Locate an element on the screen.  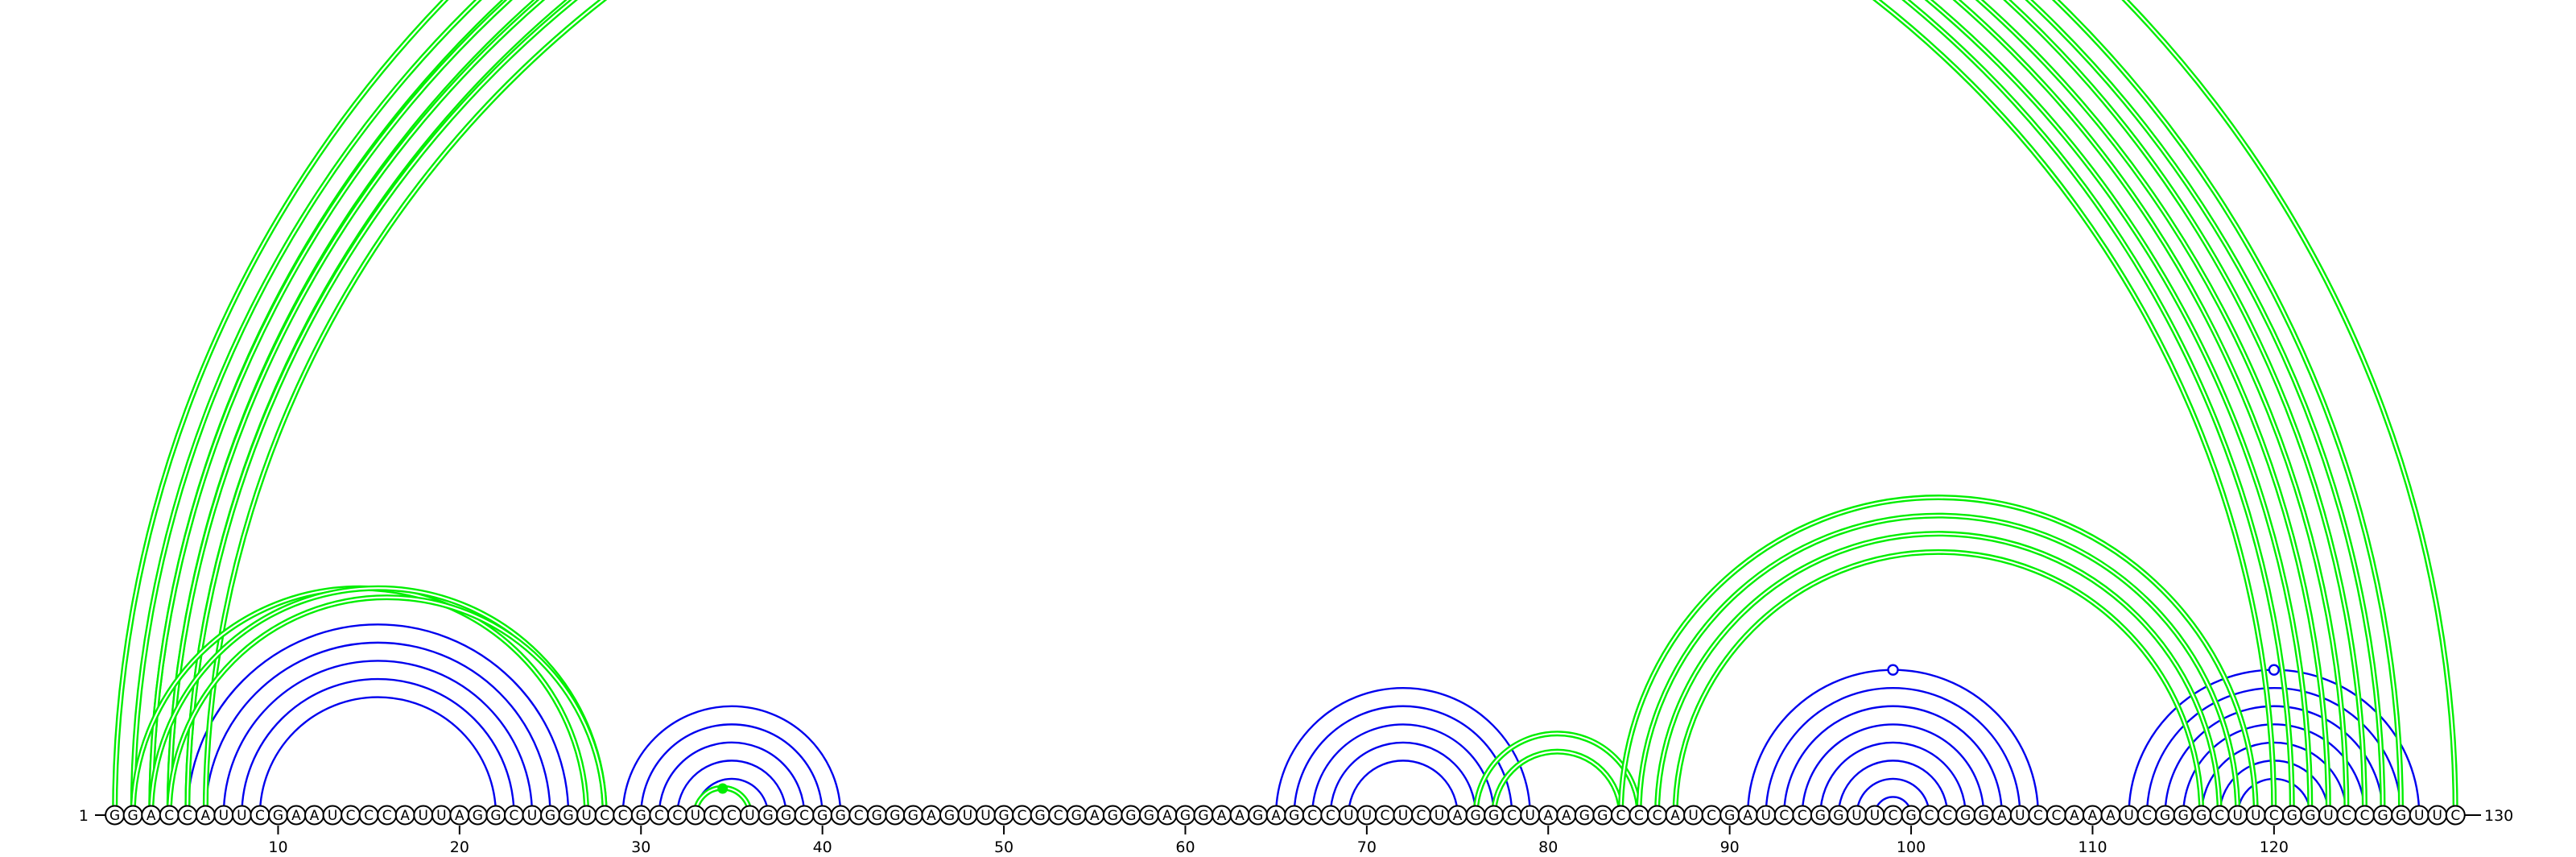
nucleotide-91: A is located at coordinates (1747, 816).